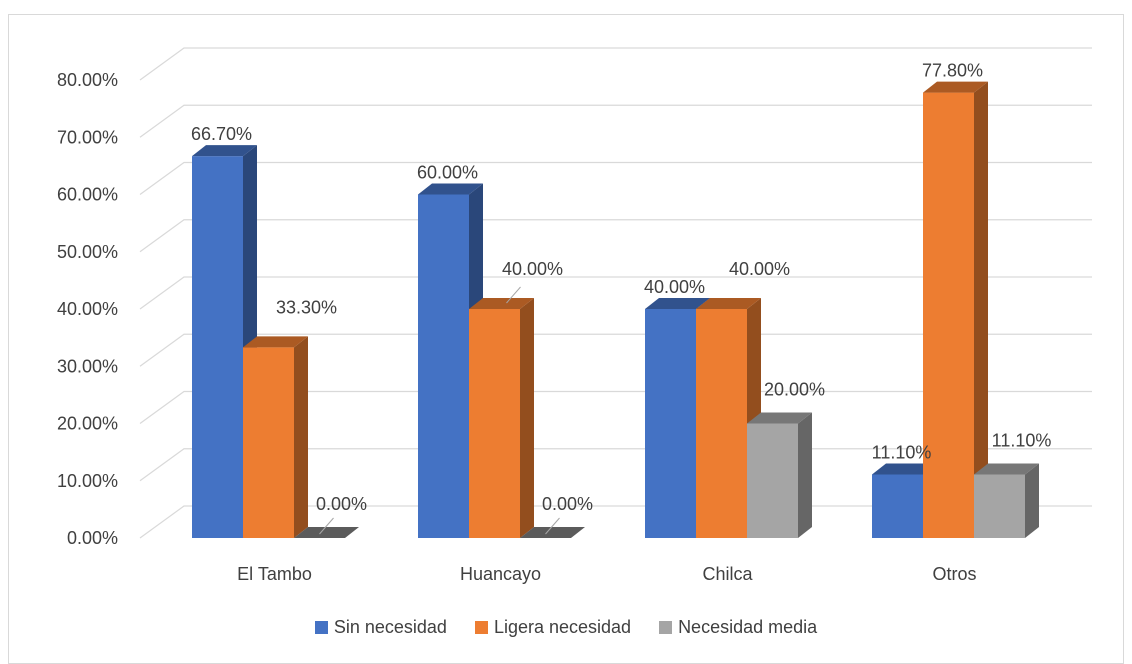  Describe the element at coordinates (606, 574) in the screenshot. I see `x-axis-categories: El Tambo Huancayo Chilca Otros` at that location.